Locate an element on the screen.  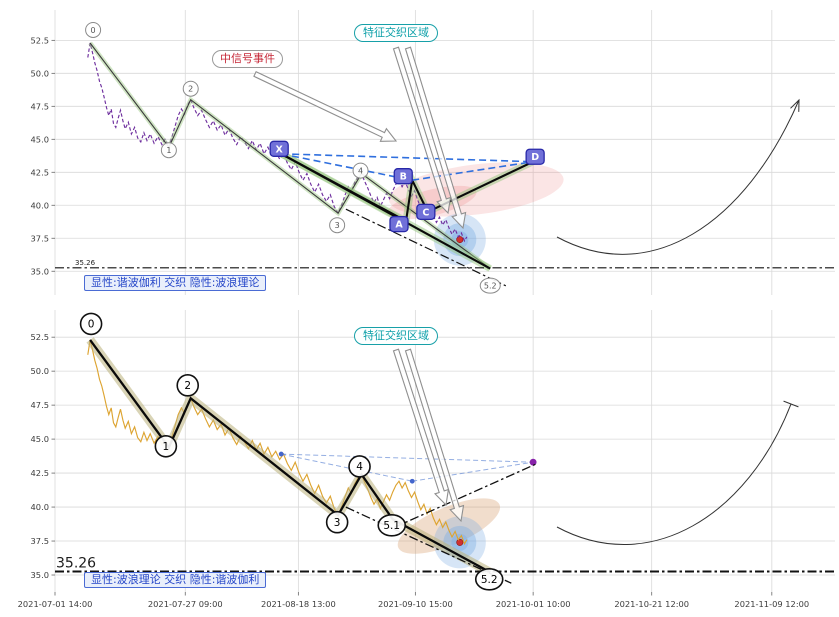
projection-arrow-bottom is located at coordinates (674, 474).